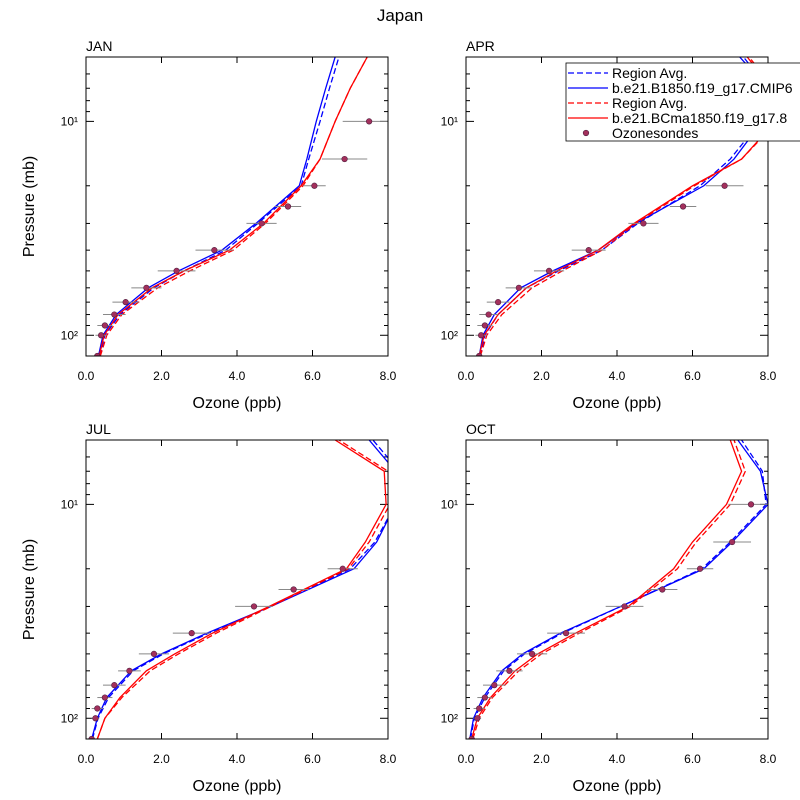 The width and height of the screenshot is (800, 800). Describe the element at coordinates (98, 429) in the screenshot. I see `panel-title: JUL` at that location.